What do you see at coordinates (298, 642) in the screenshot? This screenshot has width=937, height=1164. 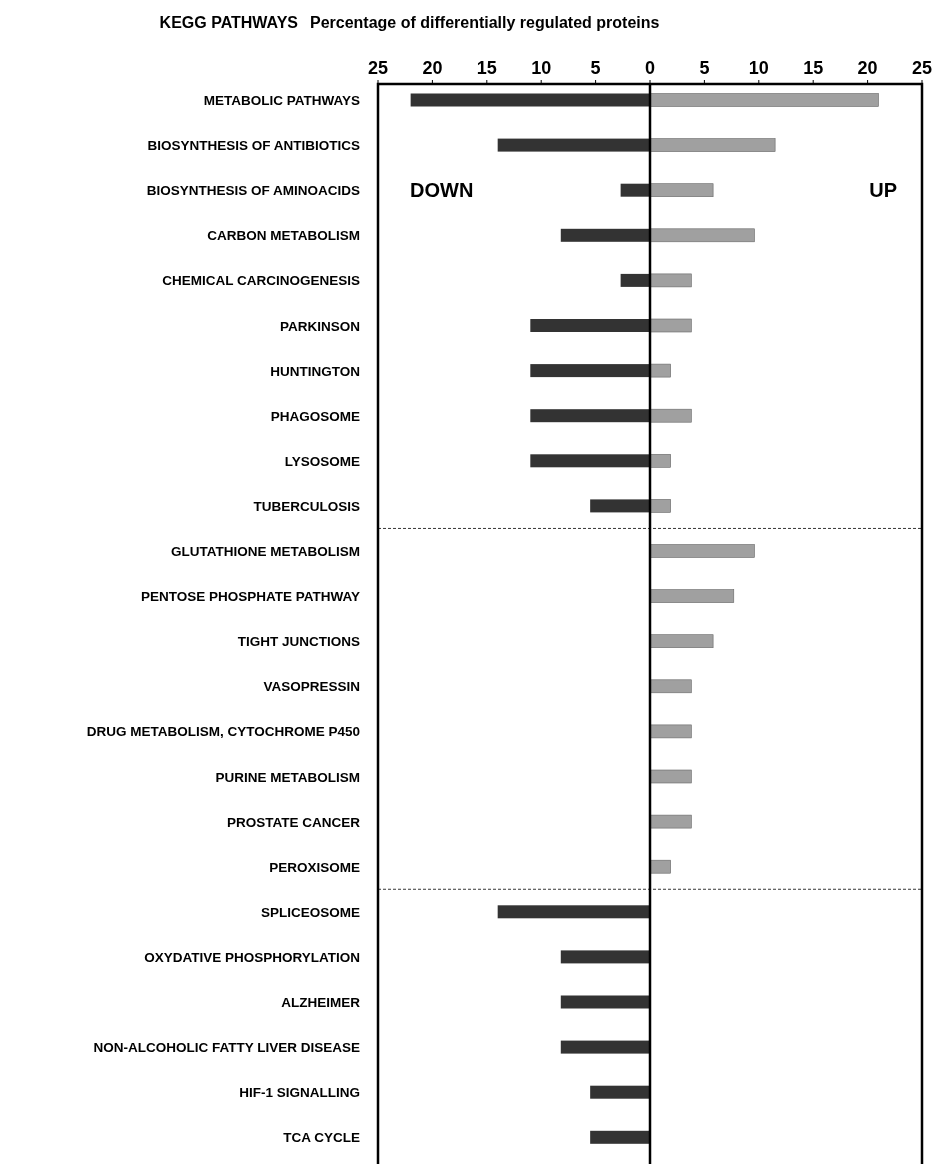 I see `y-tick-label: TIGHT JUNCTIONS` at bounding box center [298, 642].